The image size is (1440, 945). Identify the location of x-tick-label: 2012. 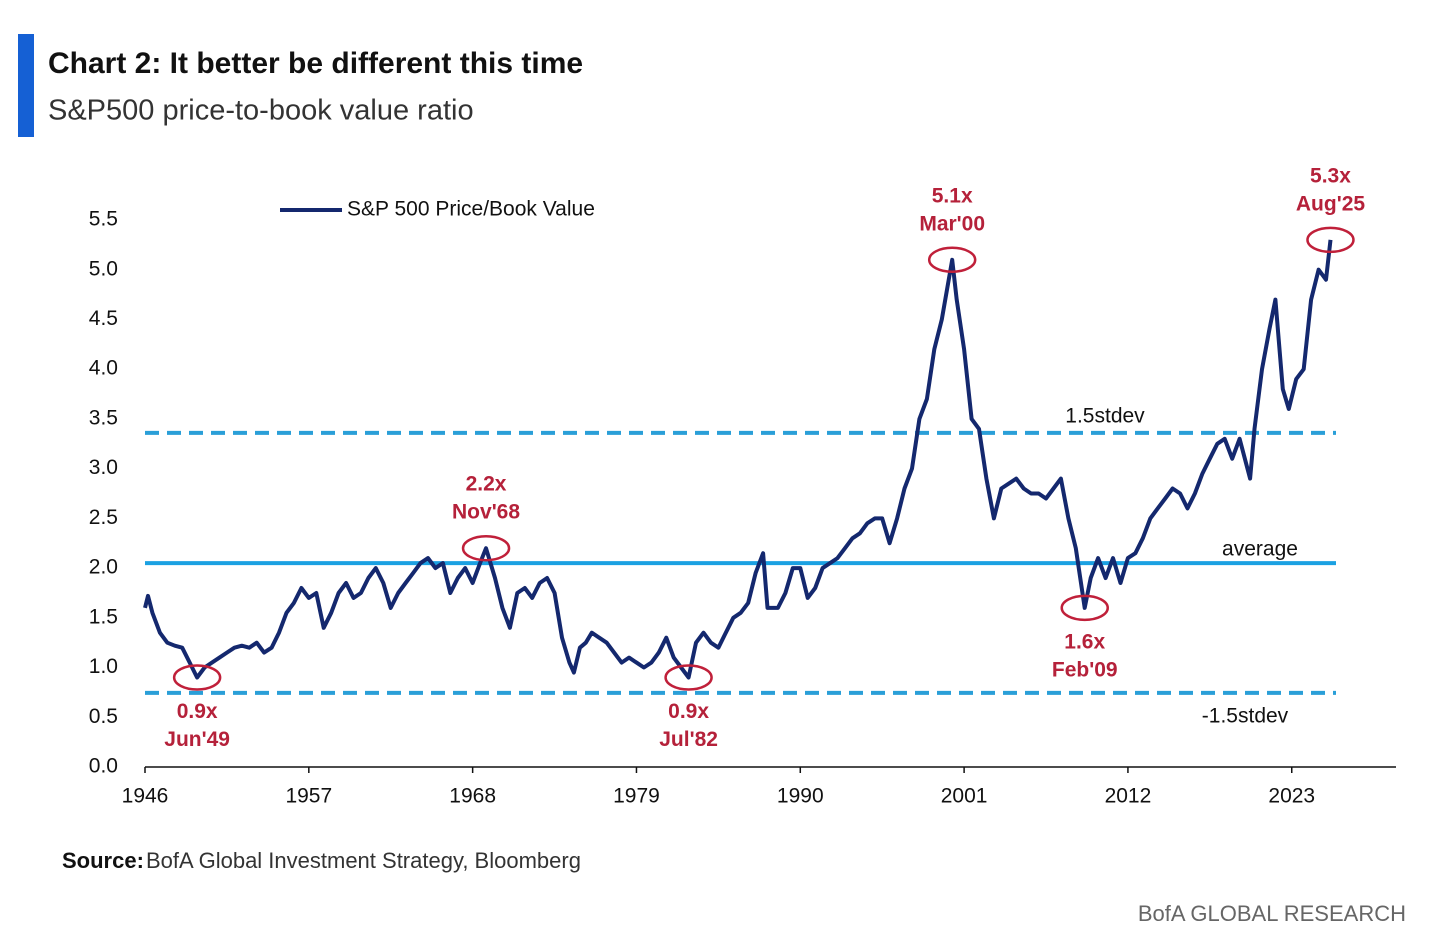
(1128, 796).